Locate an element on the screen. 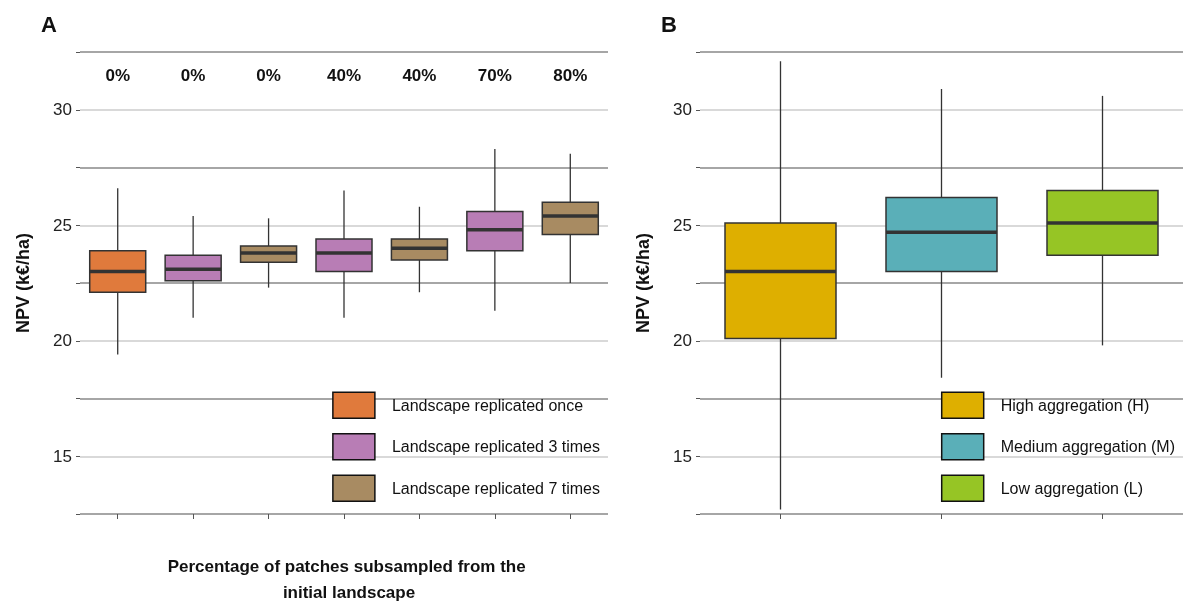 The height and width of the screenshot is (604, 1188). legend-label: Medium aggregation (M) is located at coordinates (1087, 447).